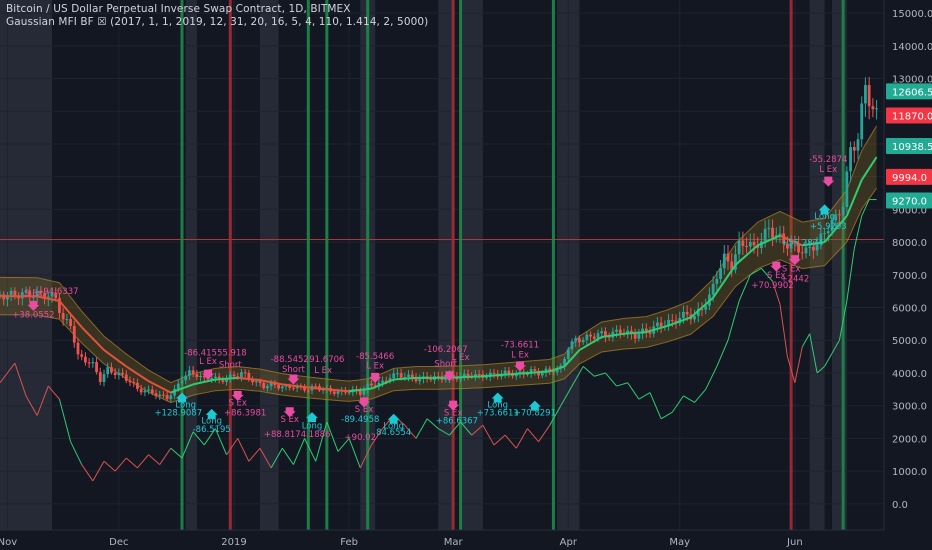  Describe the element at coordinates (520, 345) in the screenshot. I see `trade-label: -73.6611` at that location.